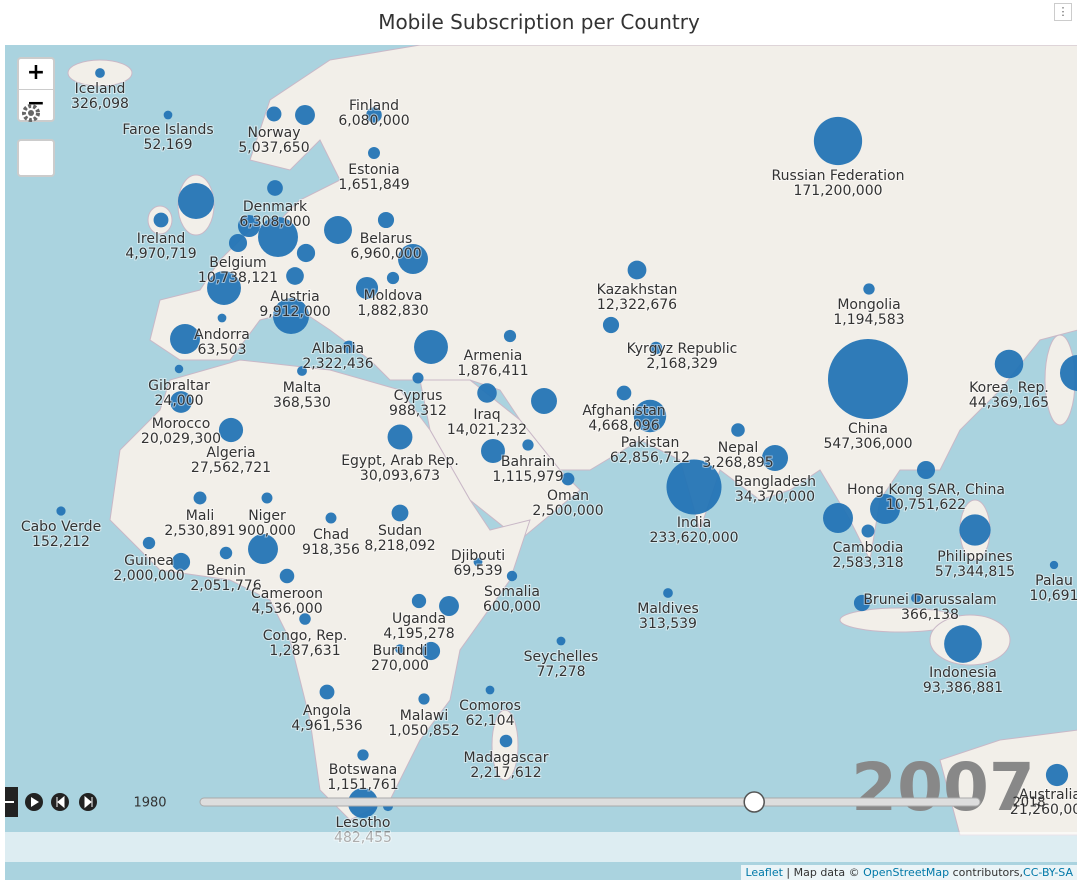  I want to click on country-value: 2,051,776, so click(225, 586).